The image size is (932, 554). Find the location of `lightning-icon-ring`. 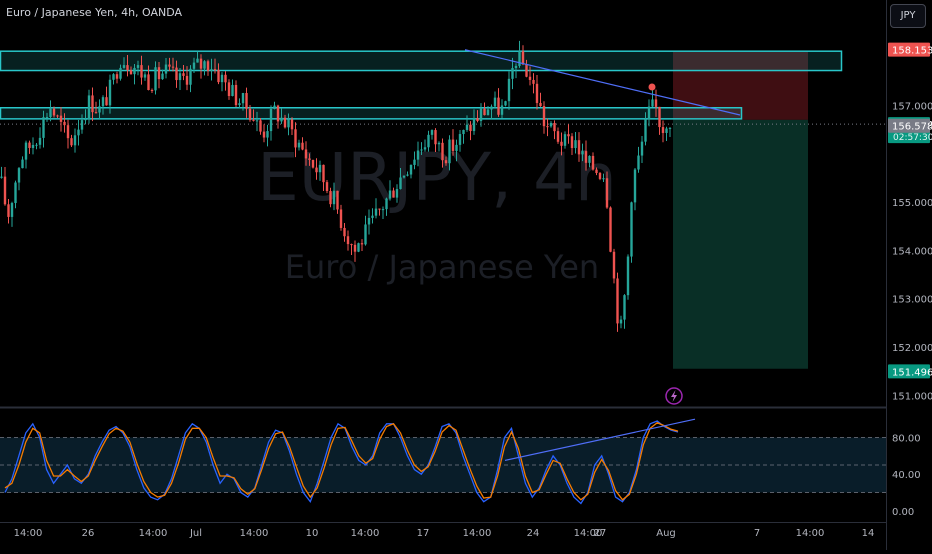

lightning-icon-ring is located at coordinates (674, 396).